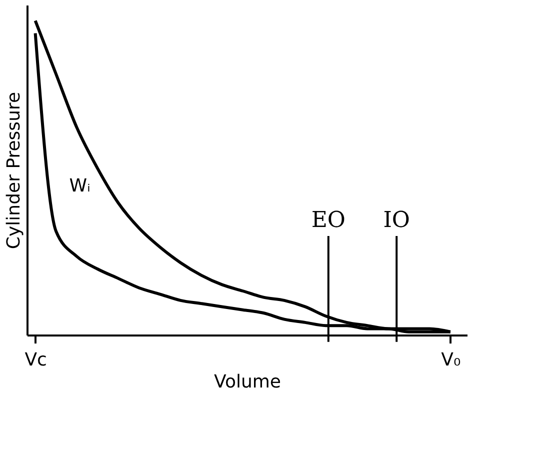 The width and height of the screenshot is (552, 457). I want to click on x-tick-label: V₀, so click(451, 360).